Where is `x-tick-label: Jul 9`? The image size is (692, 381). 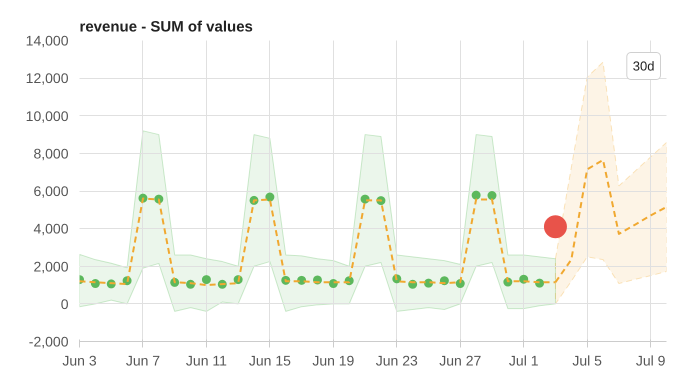
x-tick-label: Jul 9 is located at coordinates (651, 360).